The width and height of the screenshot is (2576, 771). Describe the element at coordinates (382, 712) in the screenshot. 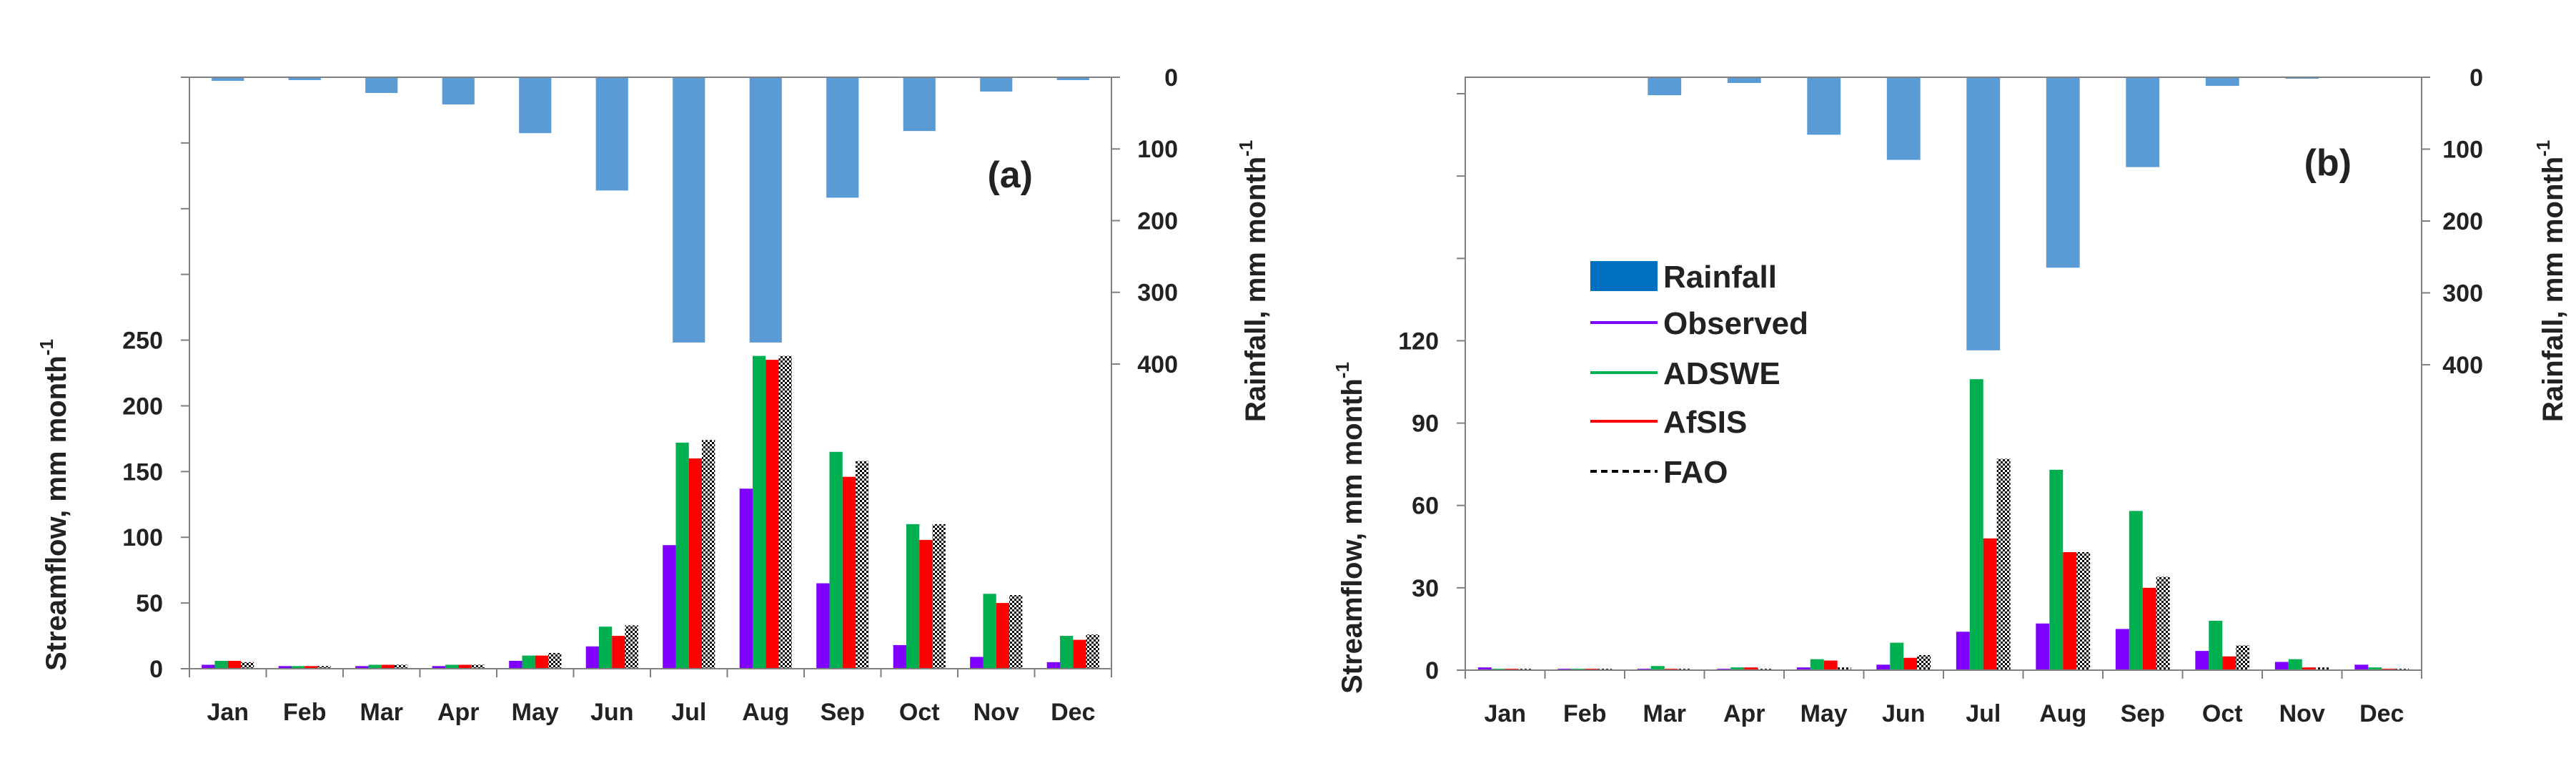

I see `month-label-a-mar: Mar` at that location.